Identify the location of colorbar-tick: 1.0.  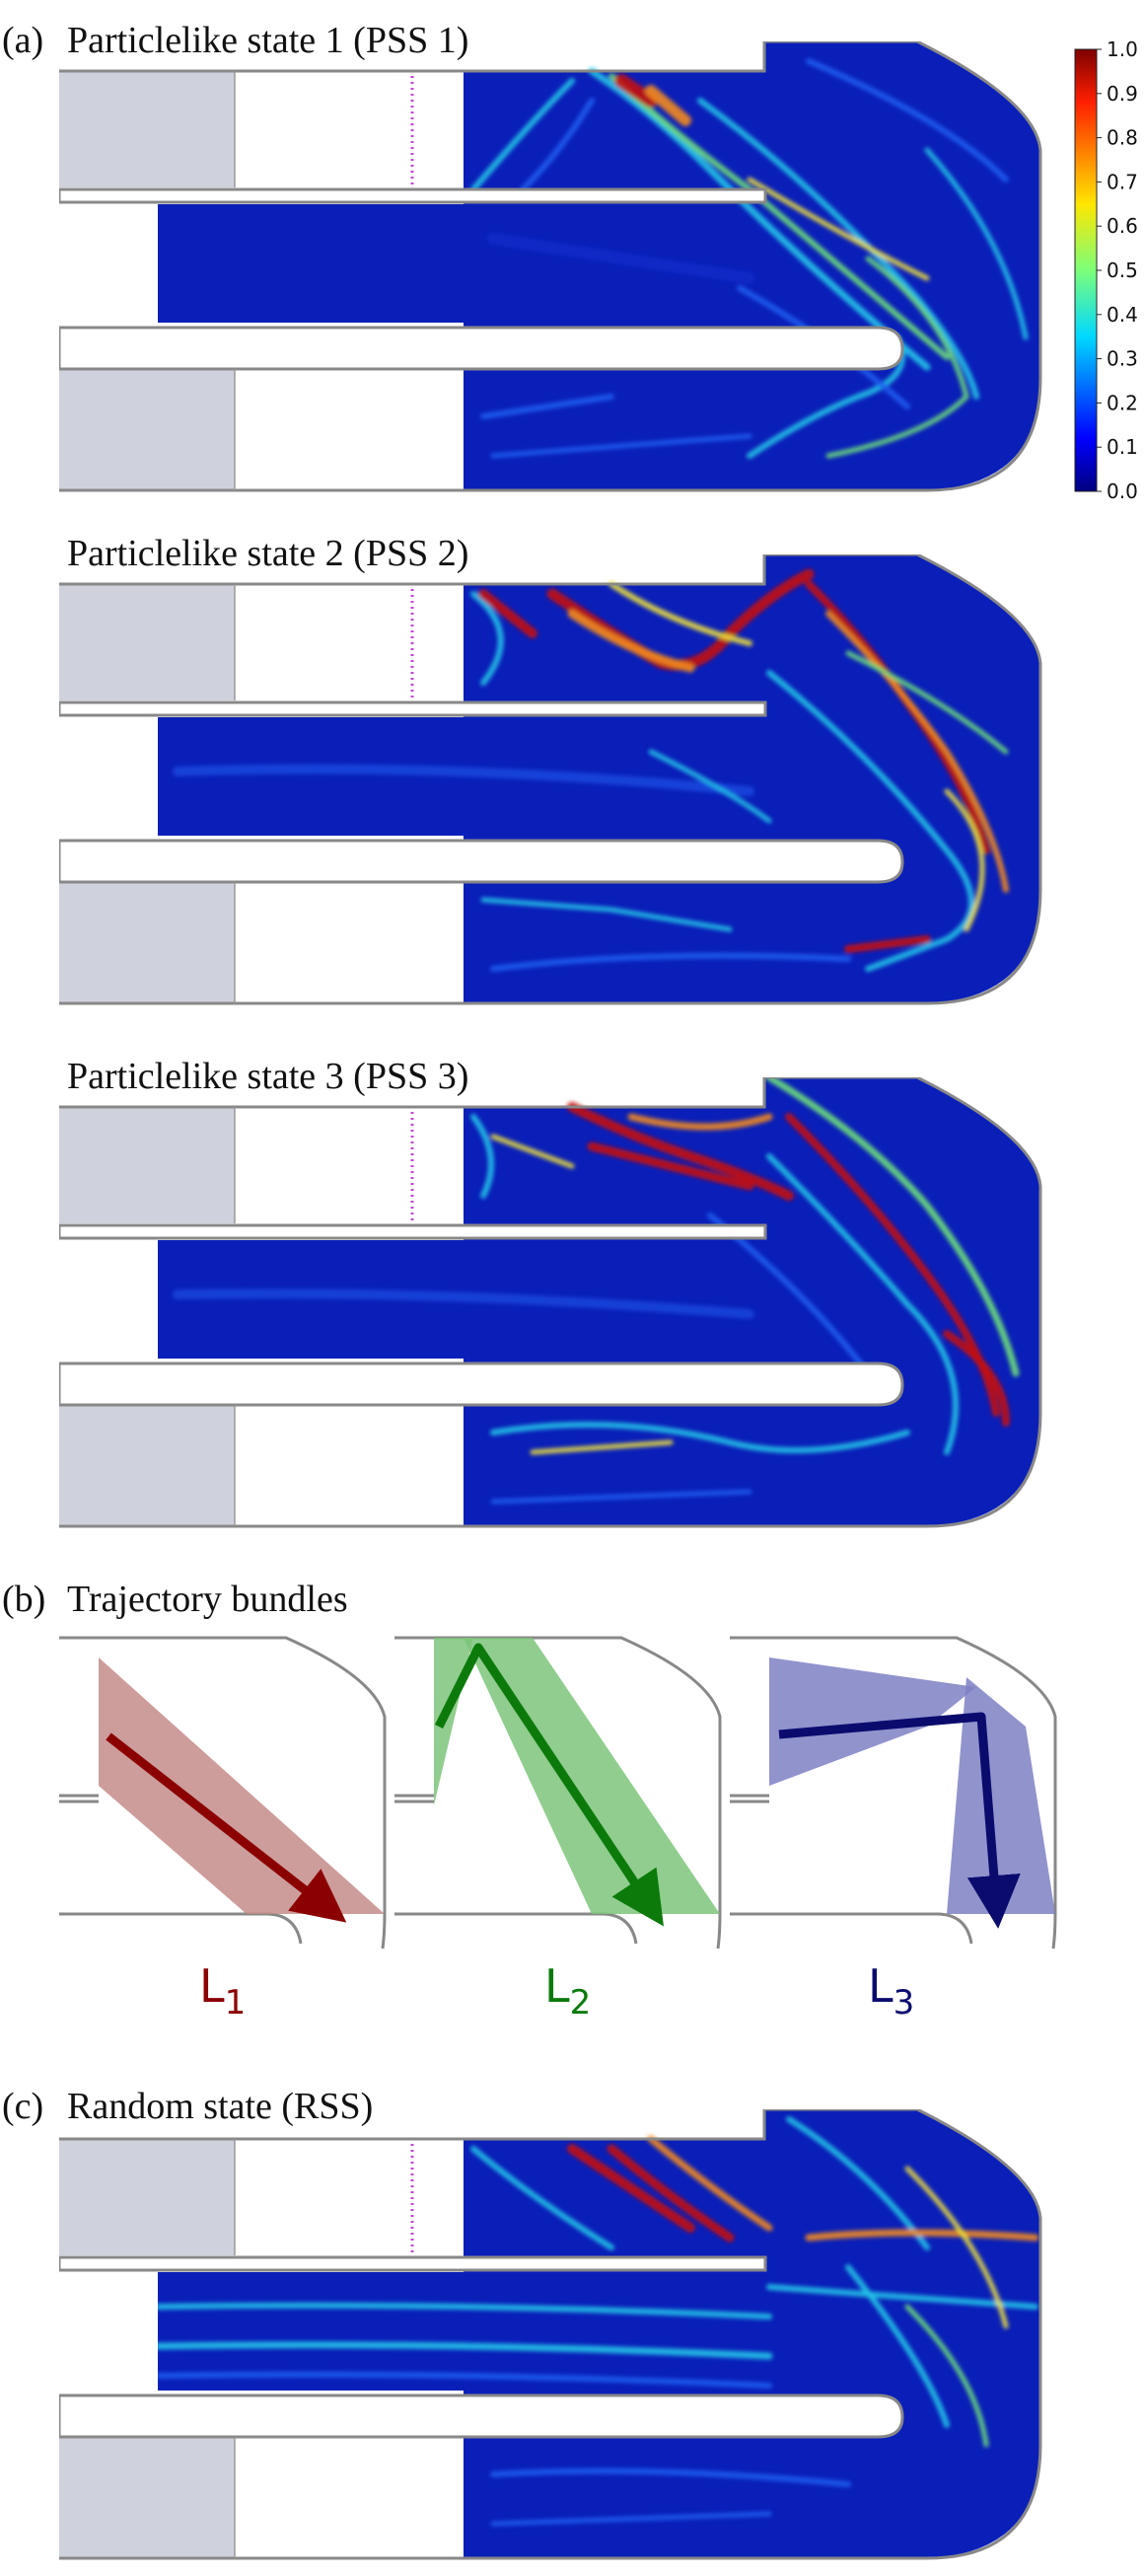
(1122, 50).